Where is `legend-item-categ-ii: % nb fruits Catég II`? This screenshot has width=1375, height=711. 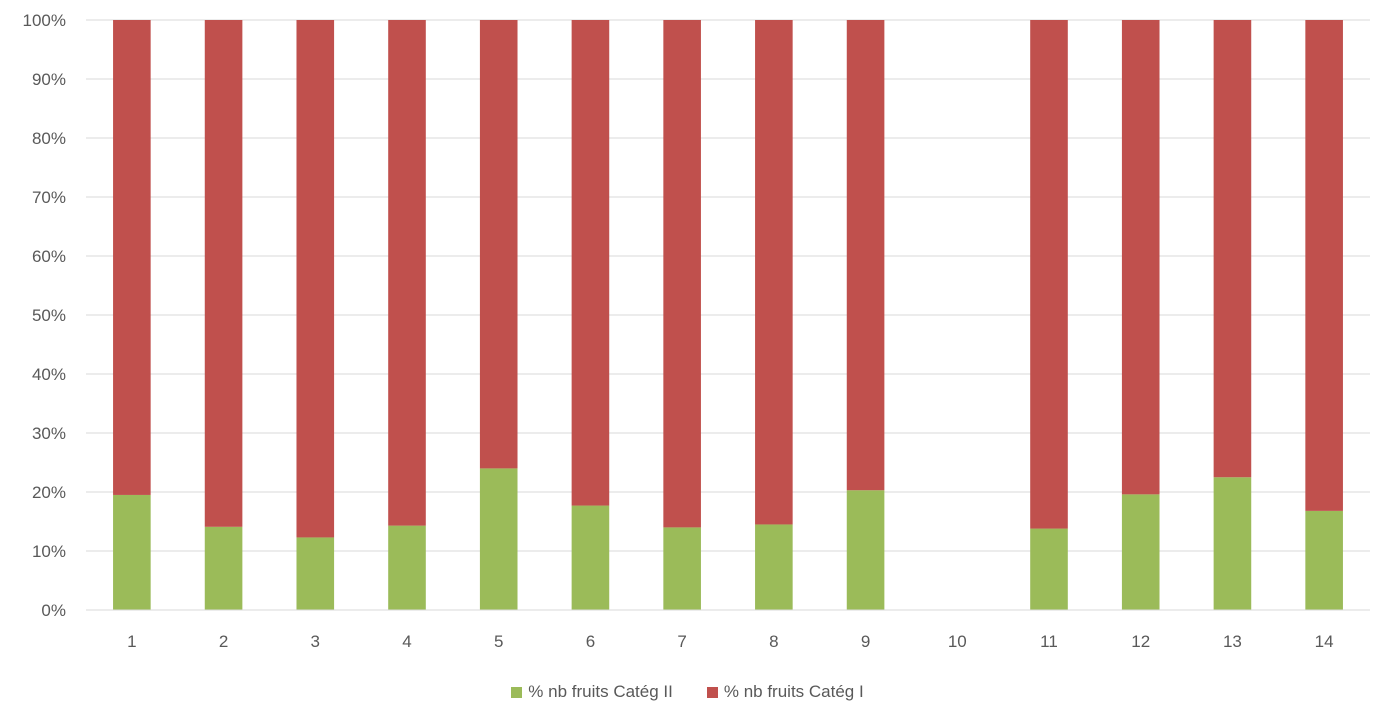 legend-item-categ-ii: % nb fruits Catég II is located at coordinates (592, 692).